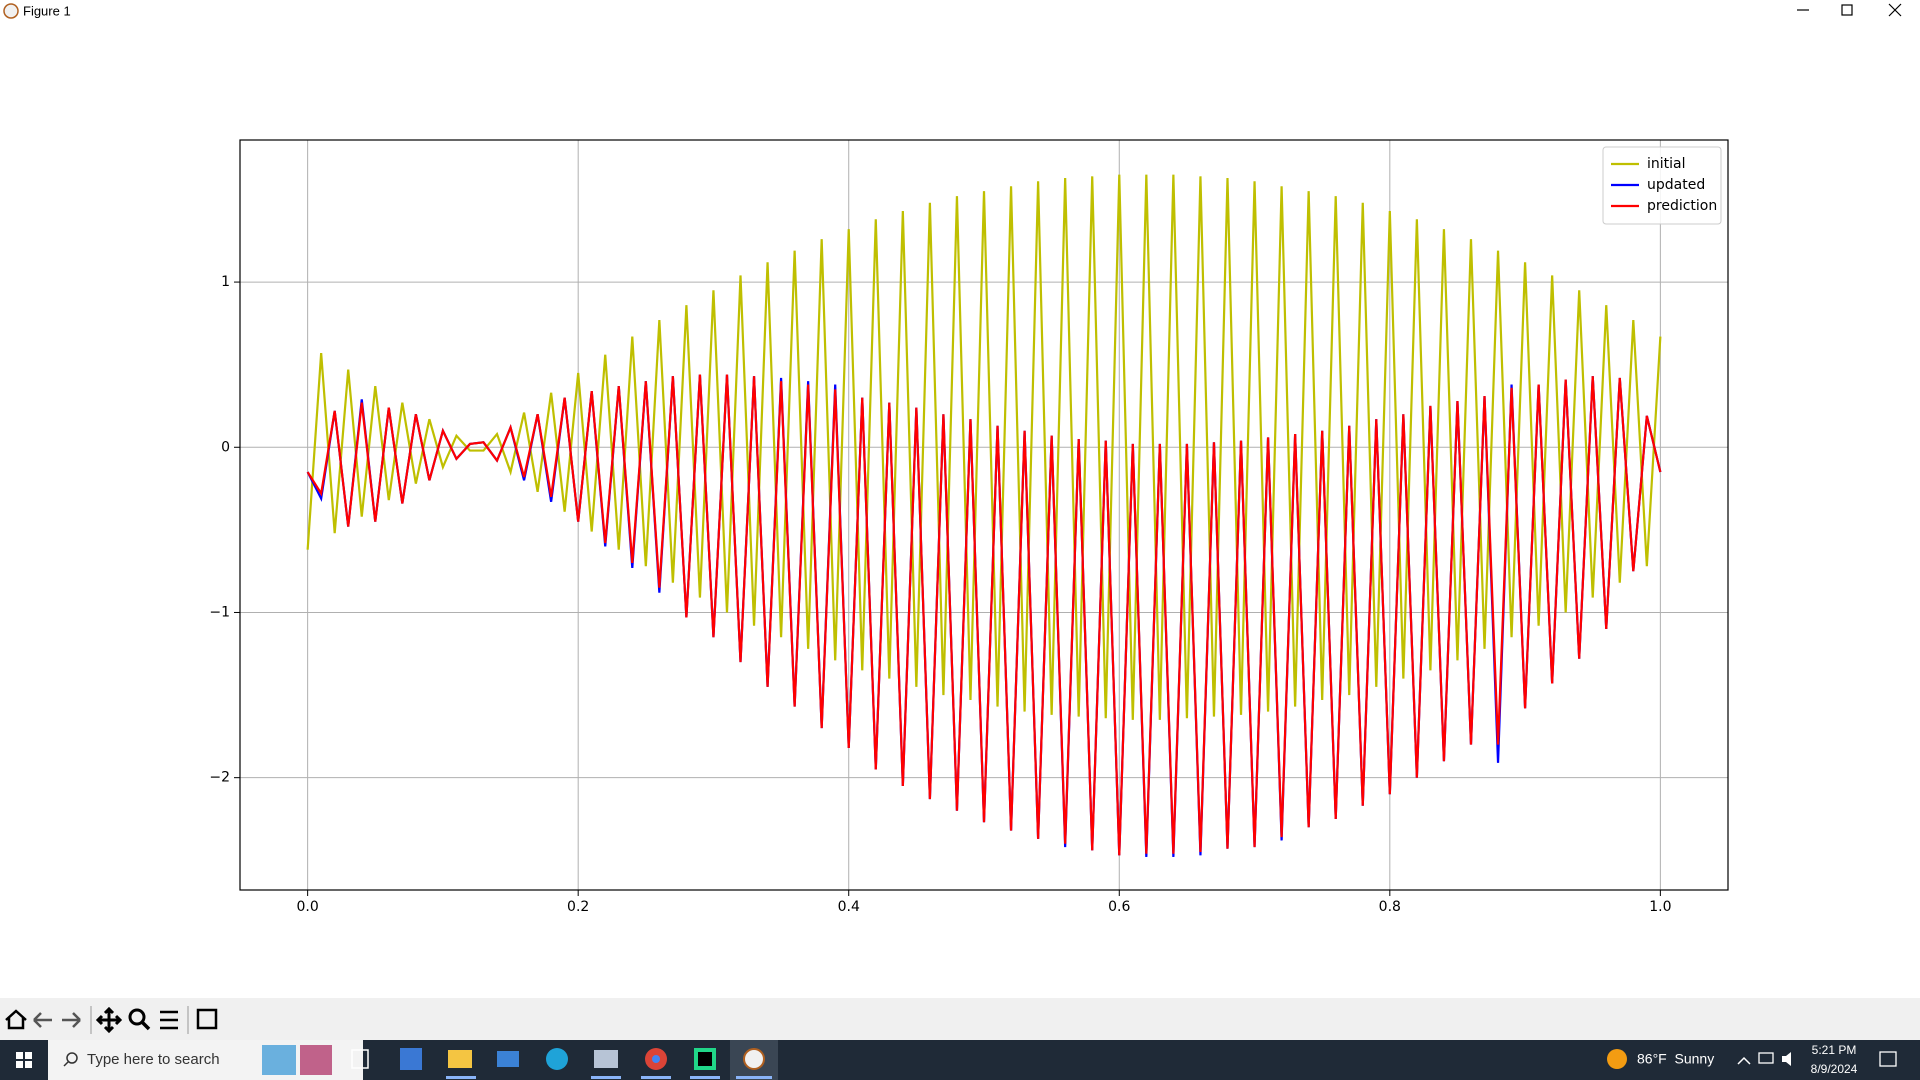 Image resolution: width=1920 pixels, height=1080 pixels. Describe the element at coordinates (225, 282) in the screenshot. I see `y-tick-label: 1` at that location.